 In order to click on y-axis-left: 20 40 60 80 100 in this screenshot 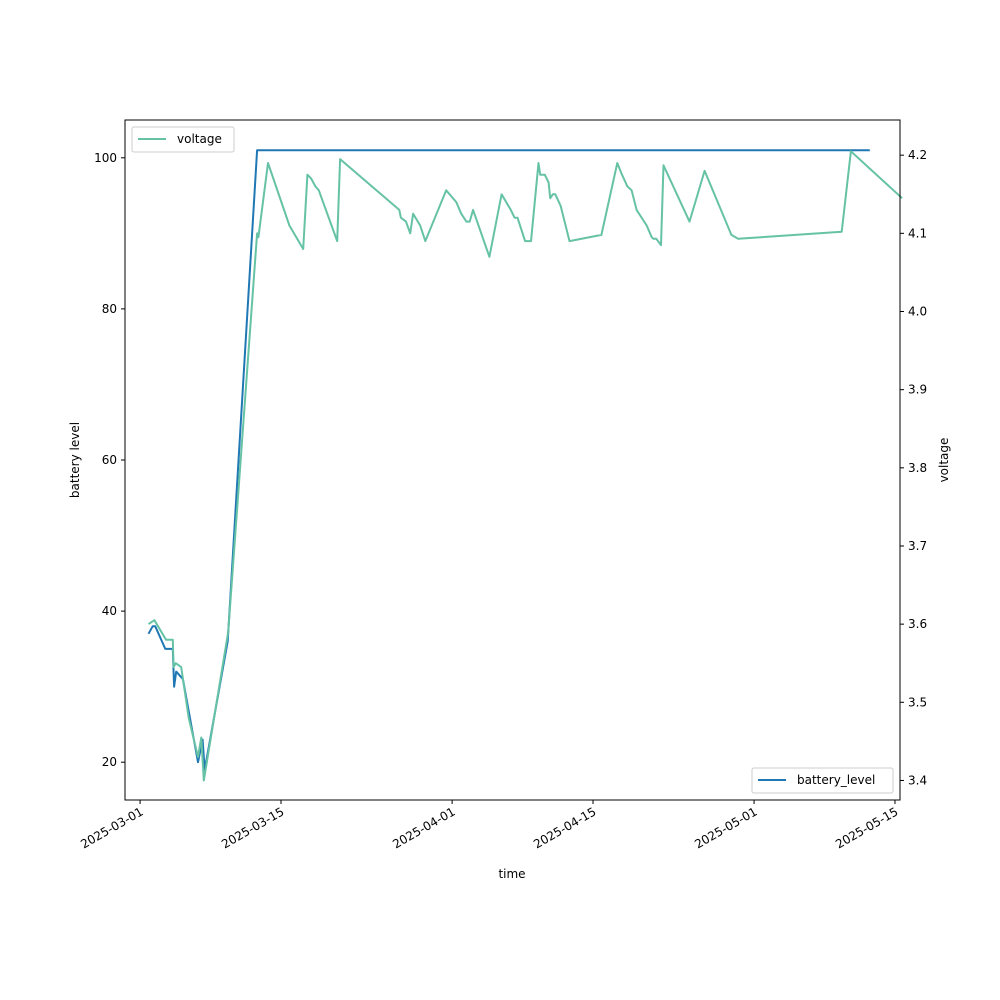, I will do `click(109, 460)`.